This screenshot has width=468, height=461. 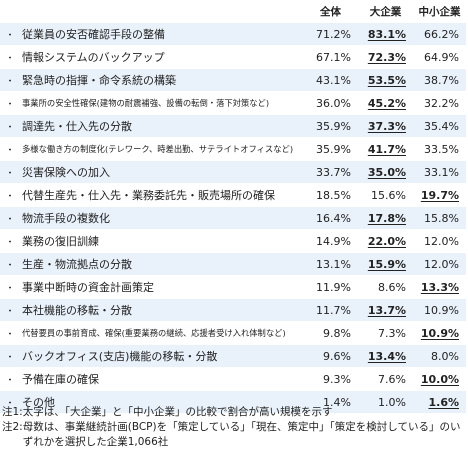 I want to click on cell-sme-value: 33.5%, so click(x=441, y=149).